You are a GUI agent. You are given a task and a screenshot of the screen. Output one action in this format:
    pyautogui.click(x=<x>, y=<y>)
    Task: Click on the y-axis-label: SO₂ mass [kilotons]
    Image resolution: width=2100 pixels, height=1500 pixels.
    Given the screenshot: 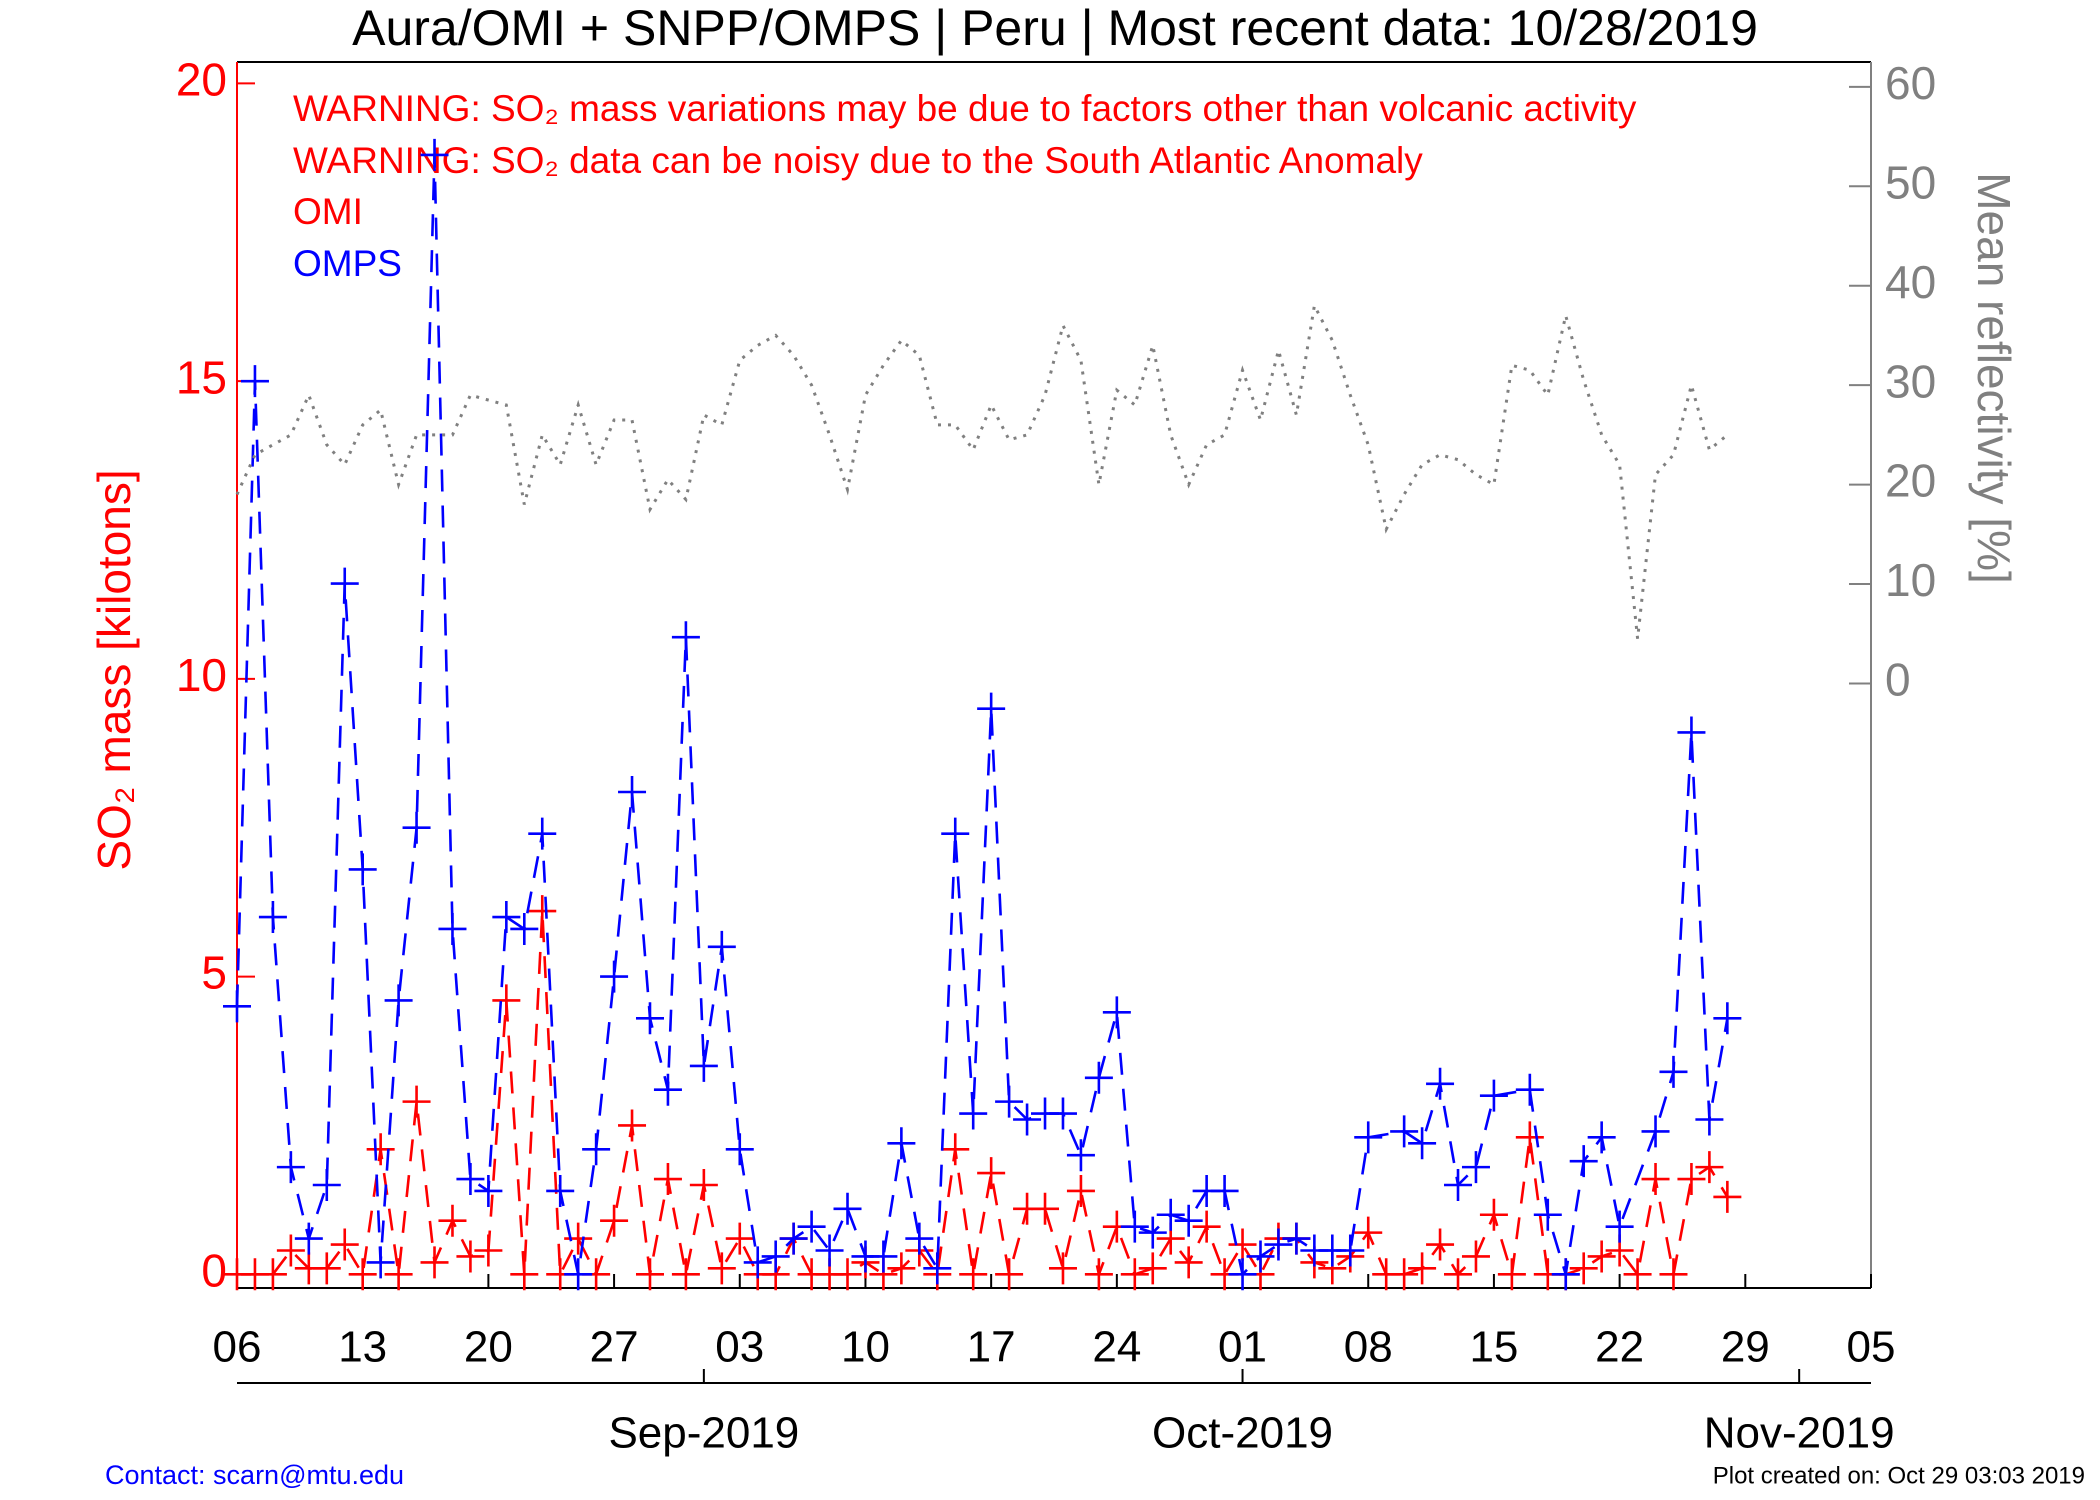 What is the action you would take?
    pyautogui.click(x=114, y=669)
    